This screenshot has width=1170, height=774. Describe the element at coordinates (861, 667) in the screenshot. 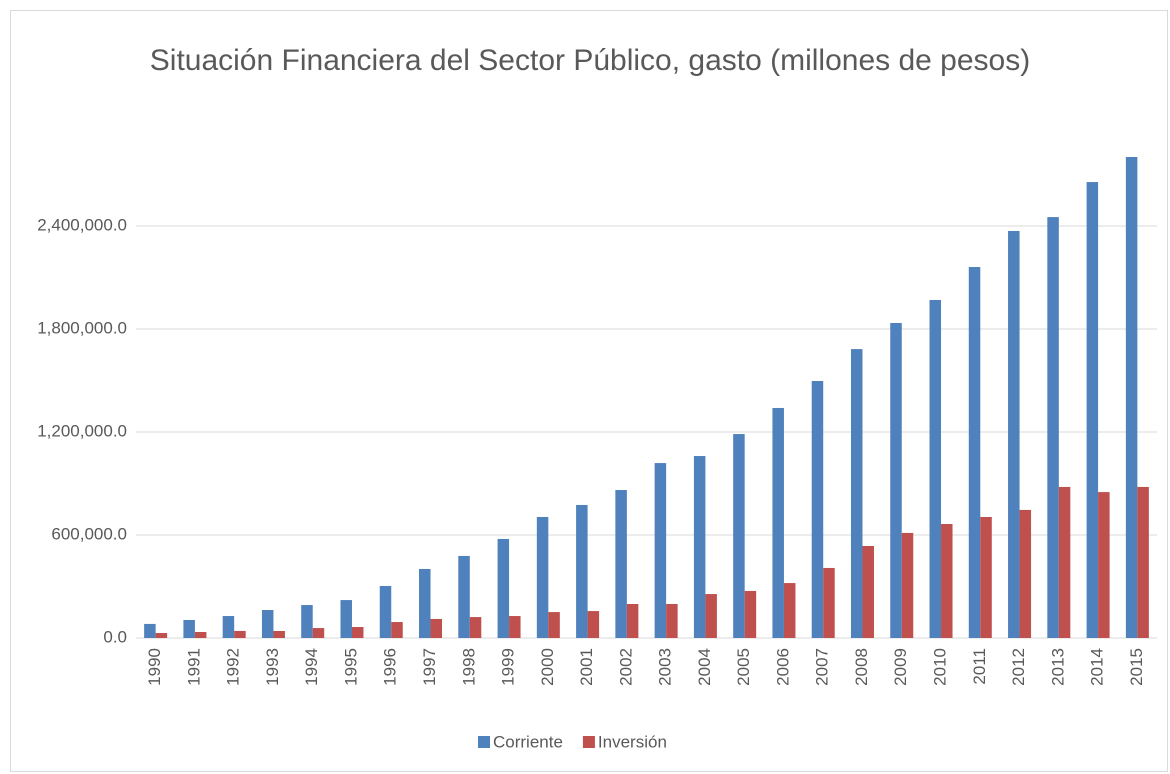

I see `x-tick-label: 2008` at that location.